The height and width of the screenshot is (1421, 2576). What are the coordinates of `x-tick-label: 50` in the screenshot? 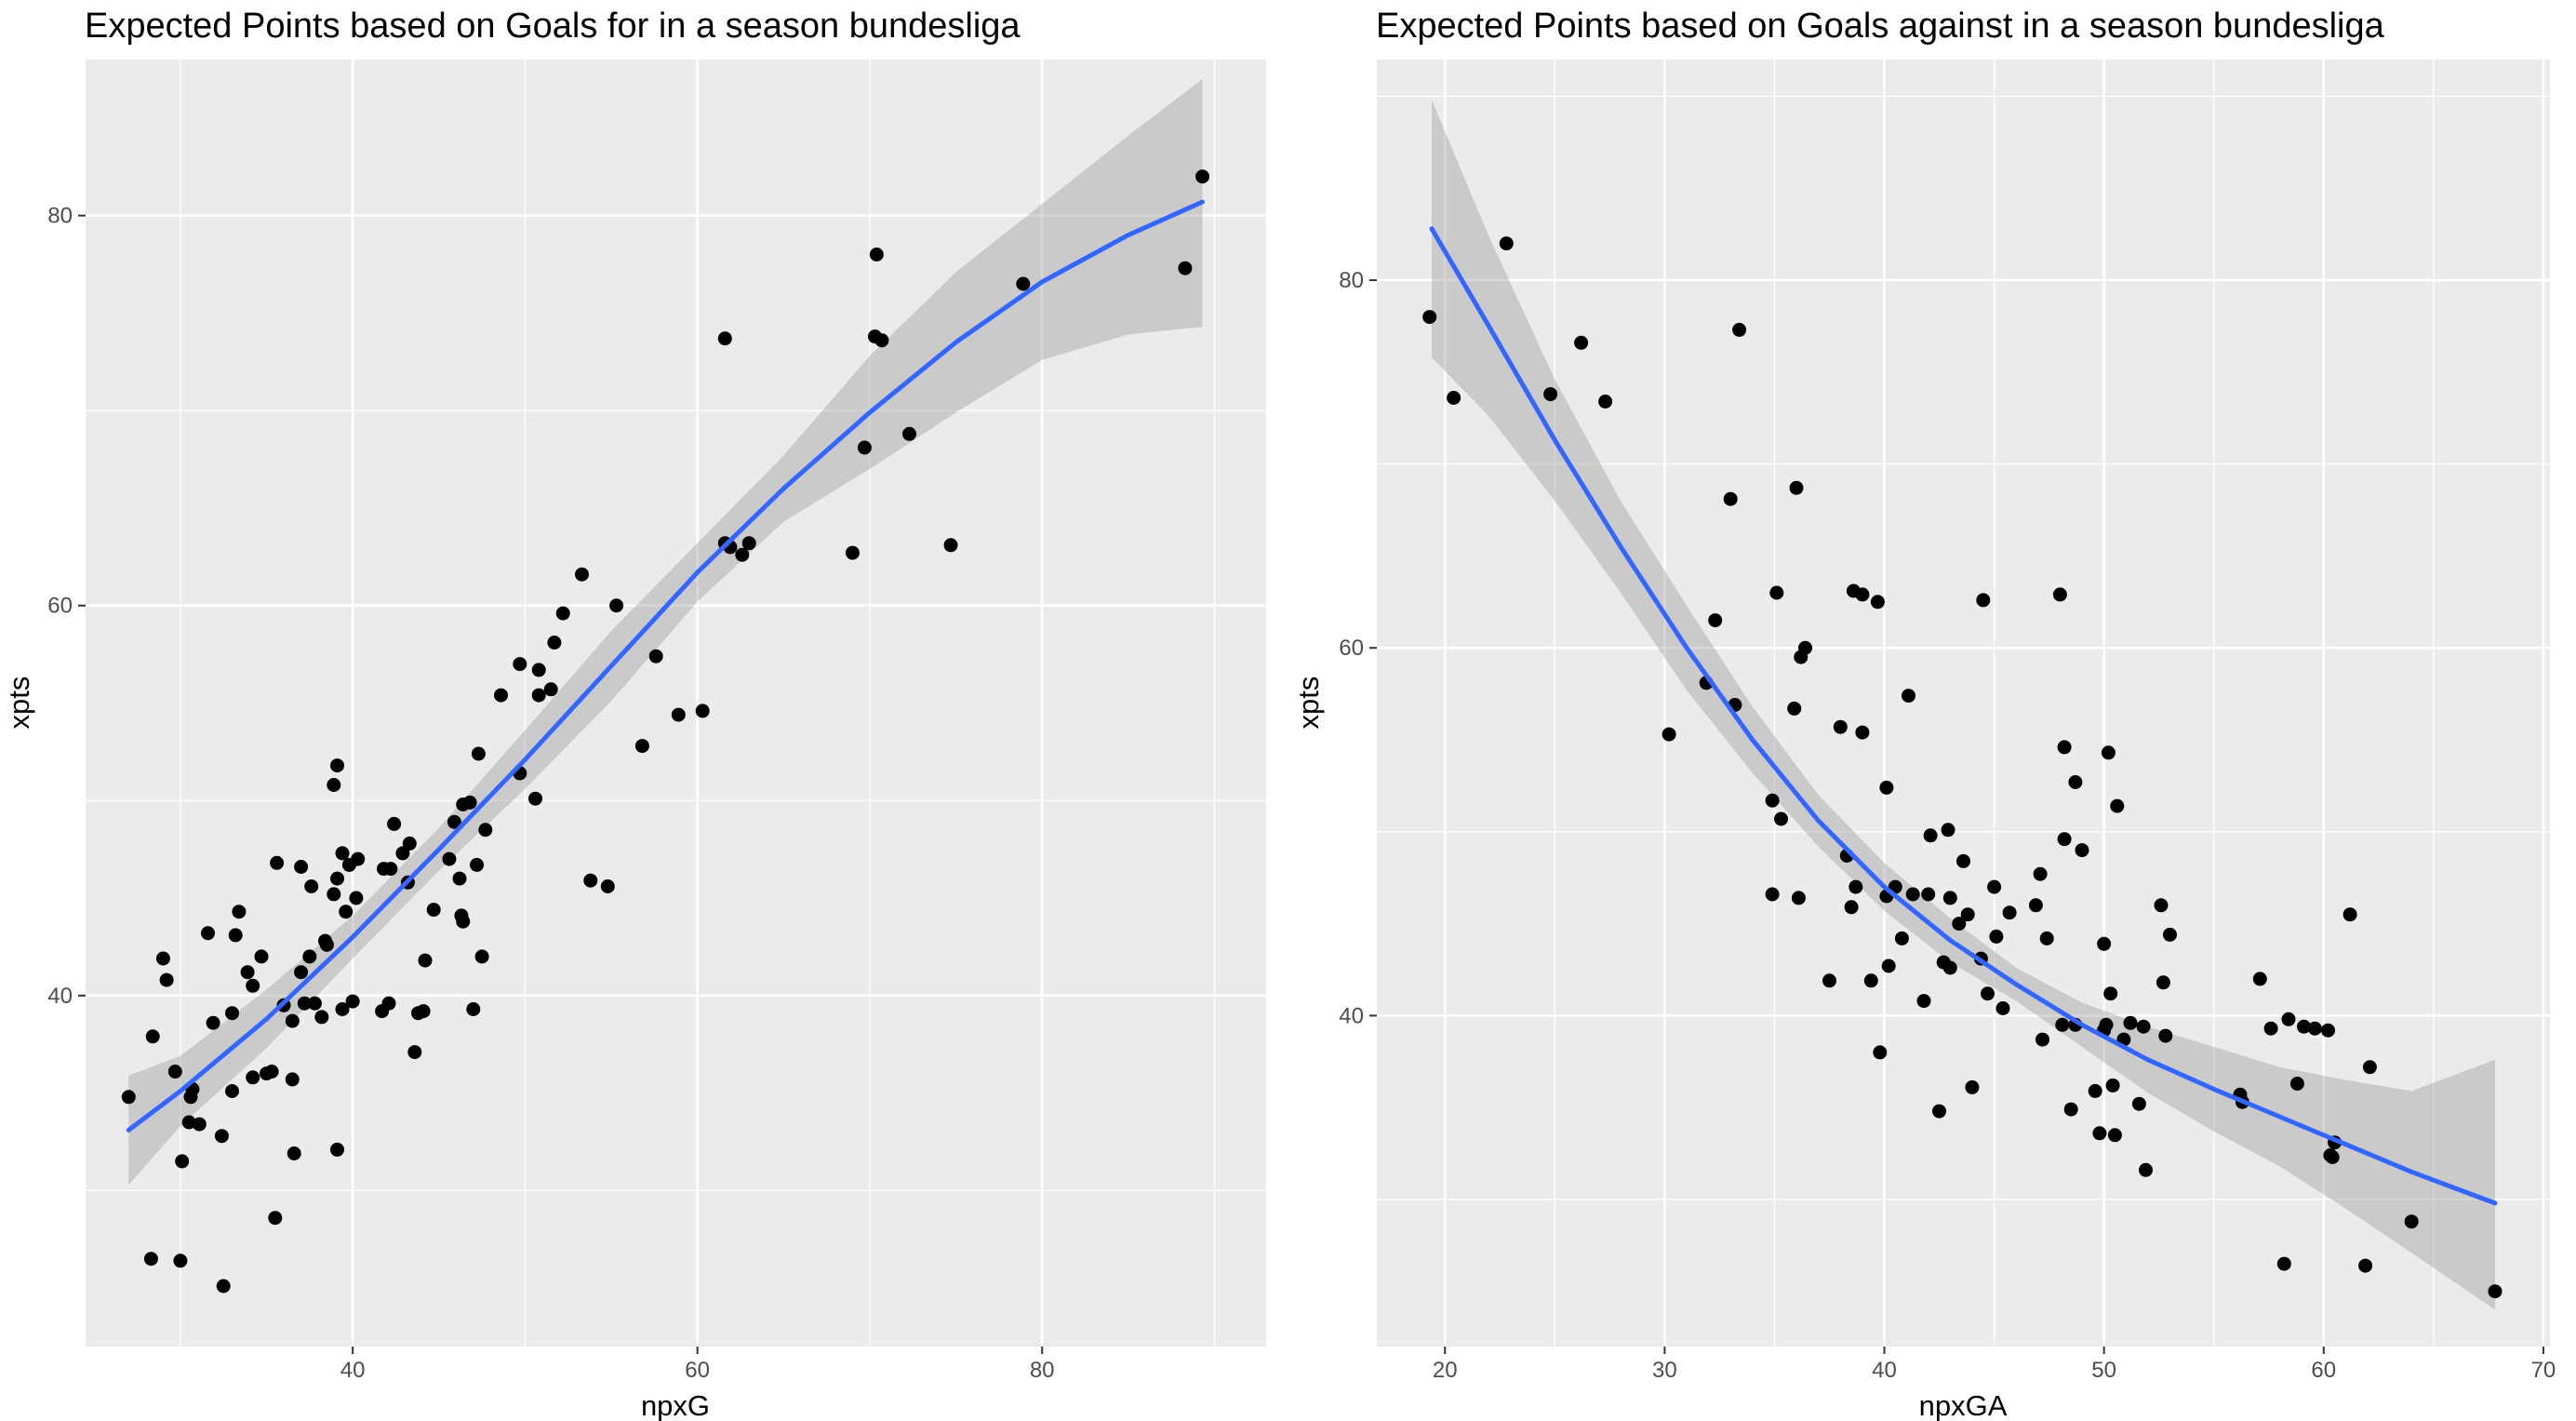 It's located at (2103, 1370).